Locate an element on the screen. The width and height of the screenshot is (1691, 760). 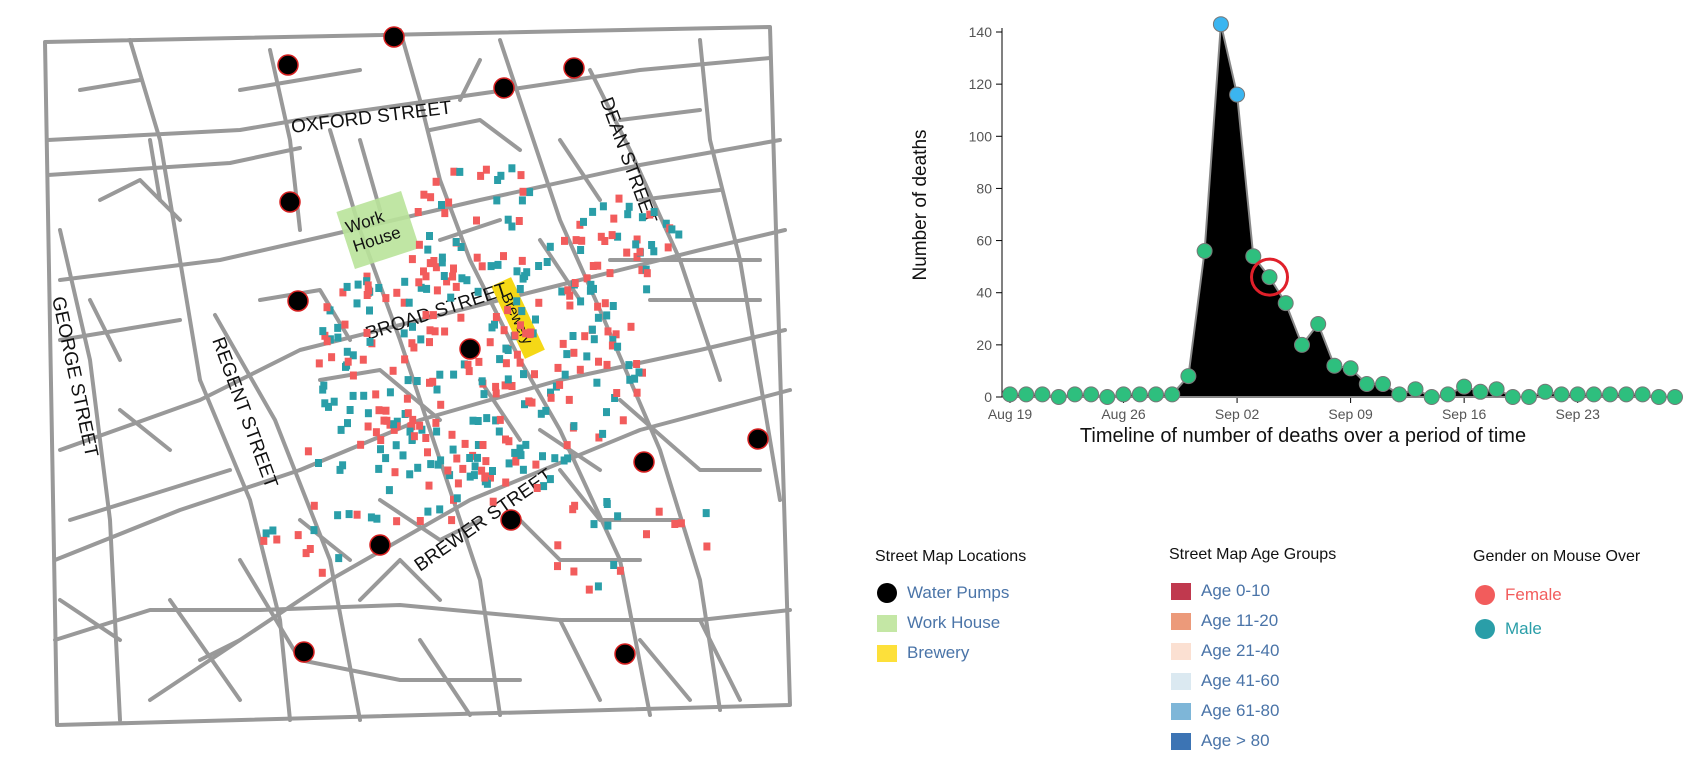
legend-item-water-pumps: Water Pumps is located at coordinates (950, 593).